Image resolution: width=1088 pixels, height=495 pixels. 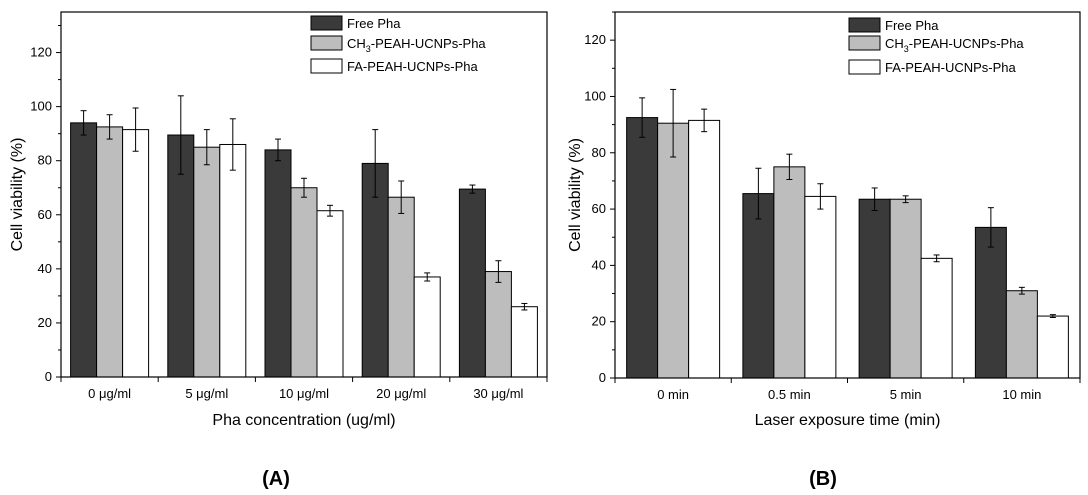 I want to click on x-tick-label: 0 μg/ml, so click(x=109, y=393).